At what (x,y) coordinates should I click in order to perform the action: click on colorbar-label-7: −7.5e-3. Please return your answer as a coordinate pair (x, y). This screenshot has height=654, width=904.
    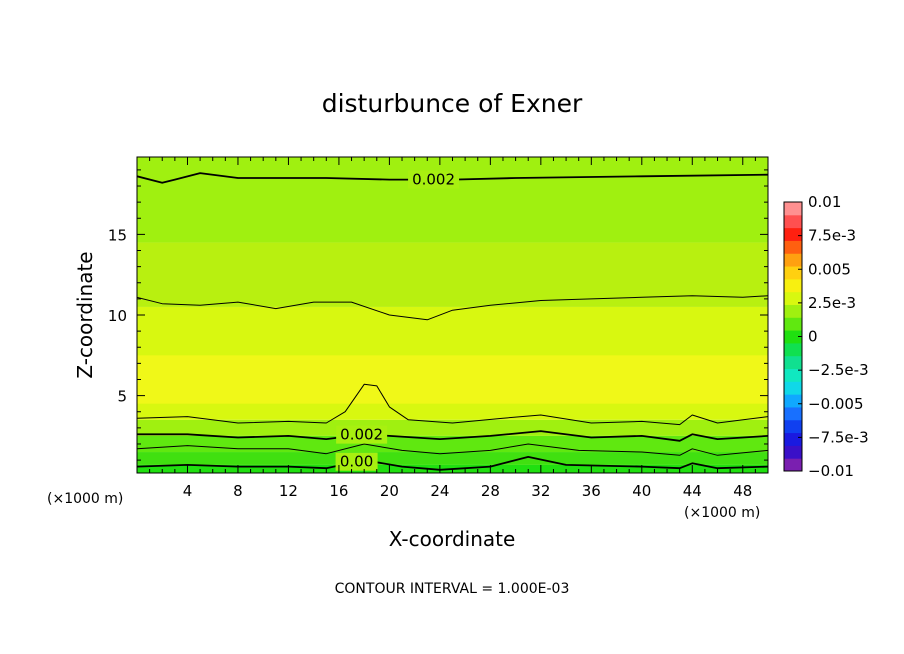
    Looking at the image, I should click on (838, 437).